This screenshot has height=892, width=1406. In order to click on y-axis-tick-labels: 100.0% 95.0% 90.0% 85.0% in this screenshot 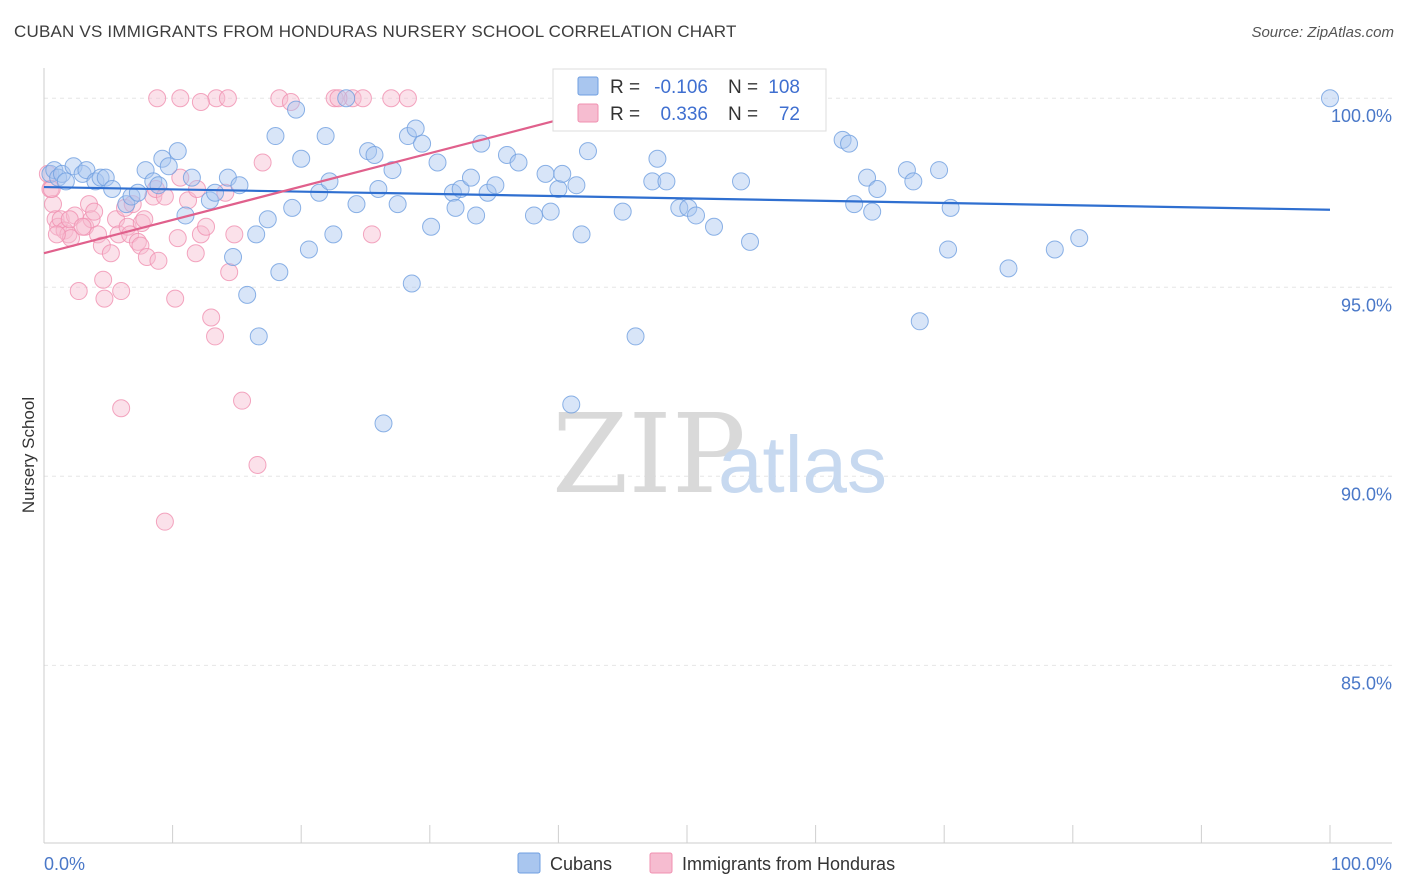, I will do `click(1361, 399)`.